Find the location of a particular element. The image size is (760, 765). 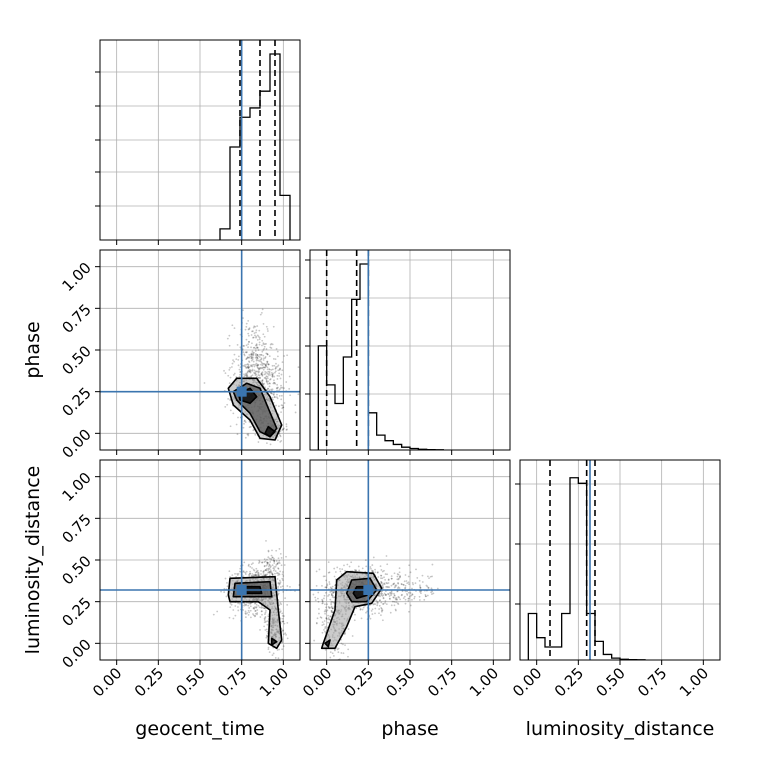

truth-marker is located at coordinates (242, 392).